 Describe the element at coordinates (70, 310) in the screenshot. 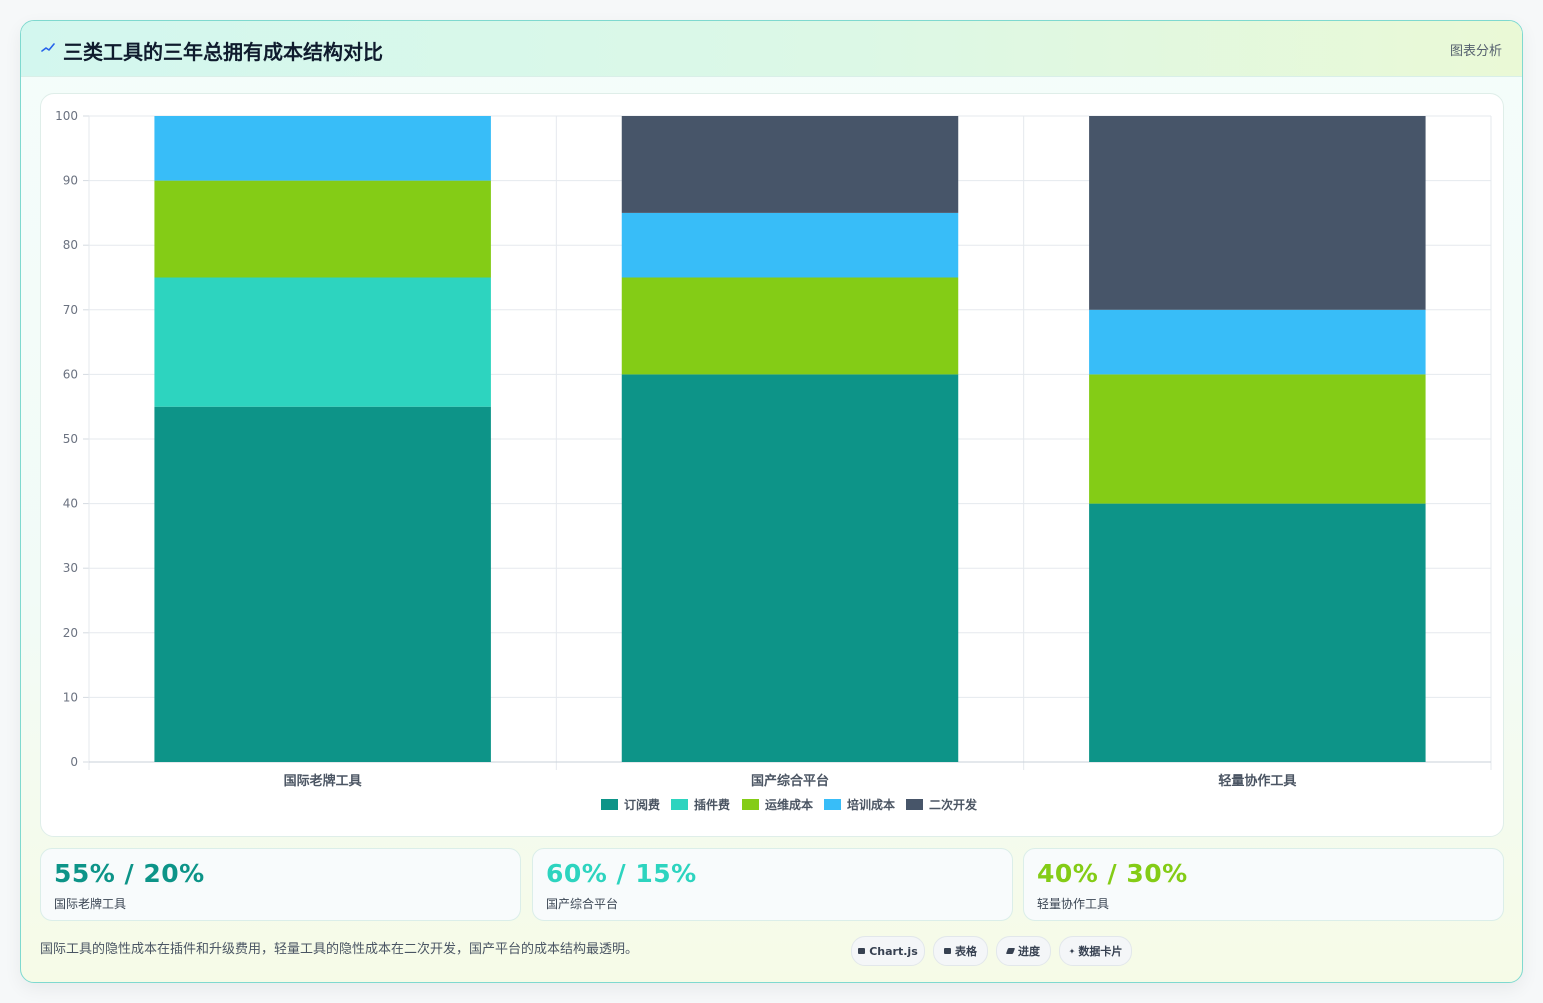

I see `y-tick-label: 70` at that location.